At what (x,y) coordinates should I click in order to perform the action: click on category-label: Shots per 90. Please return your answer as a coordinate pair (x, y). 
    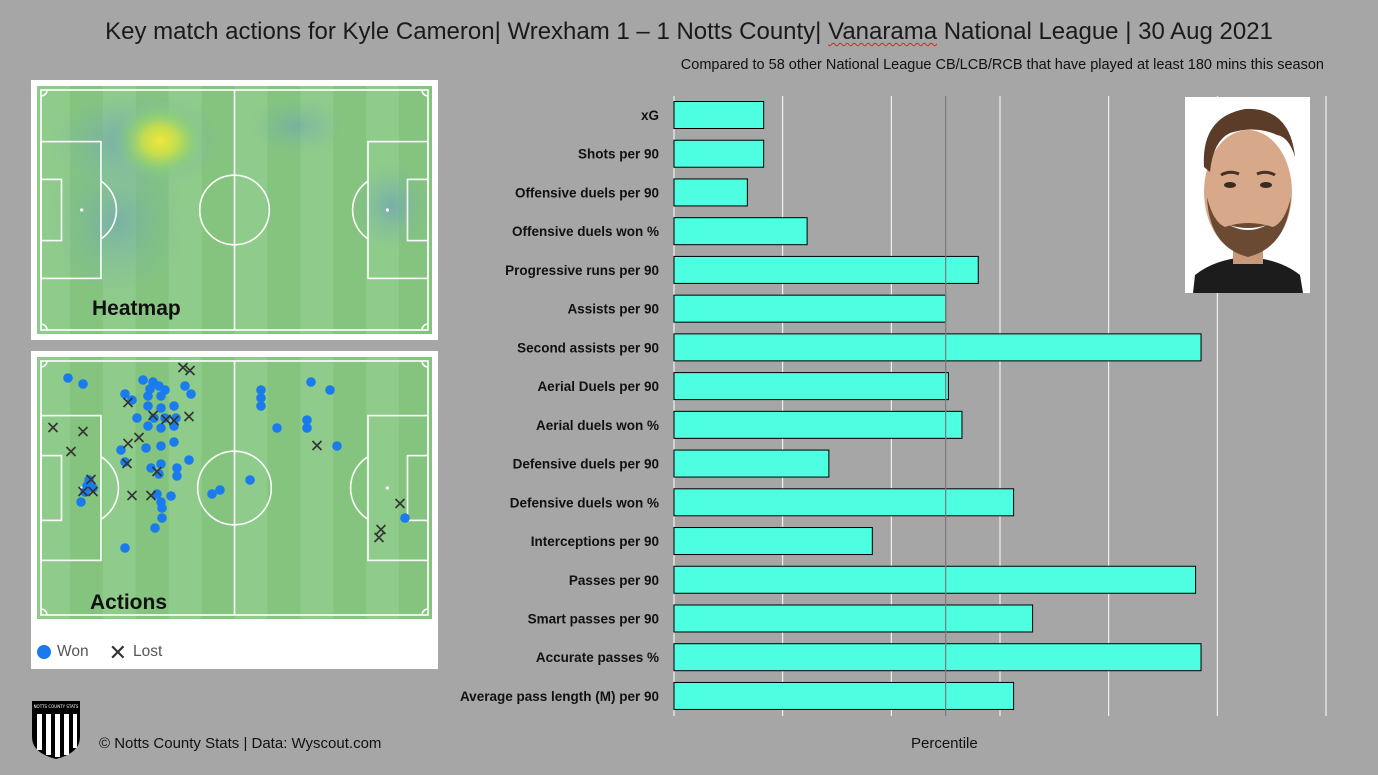
    Looking at the image, I should click on (618, 154).